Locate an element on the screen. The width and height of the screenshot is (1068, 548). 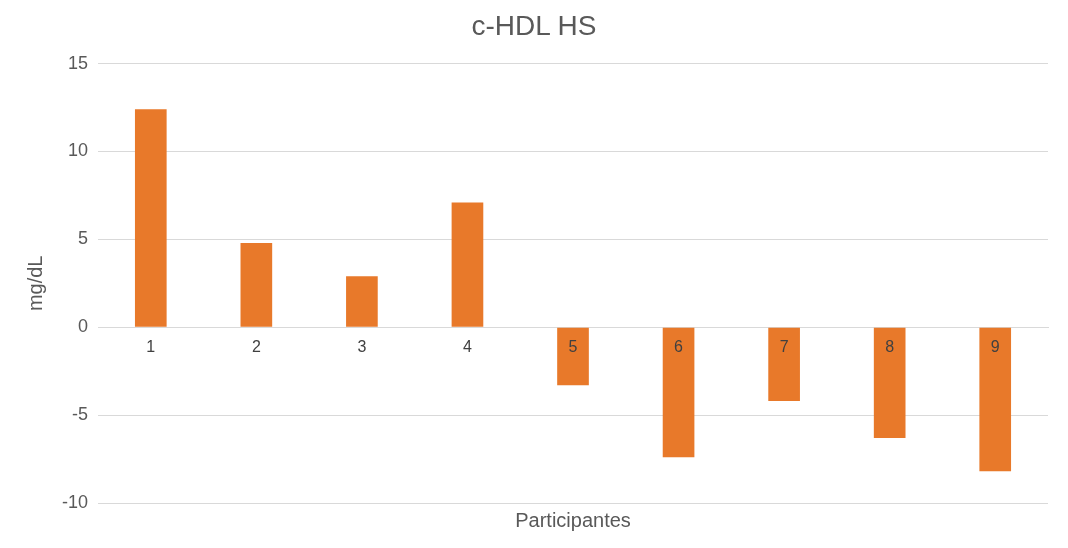
x-tick-label: 3 is located at coordinates (362, 346).